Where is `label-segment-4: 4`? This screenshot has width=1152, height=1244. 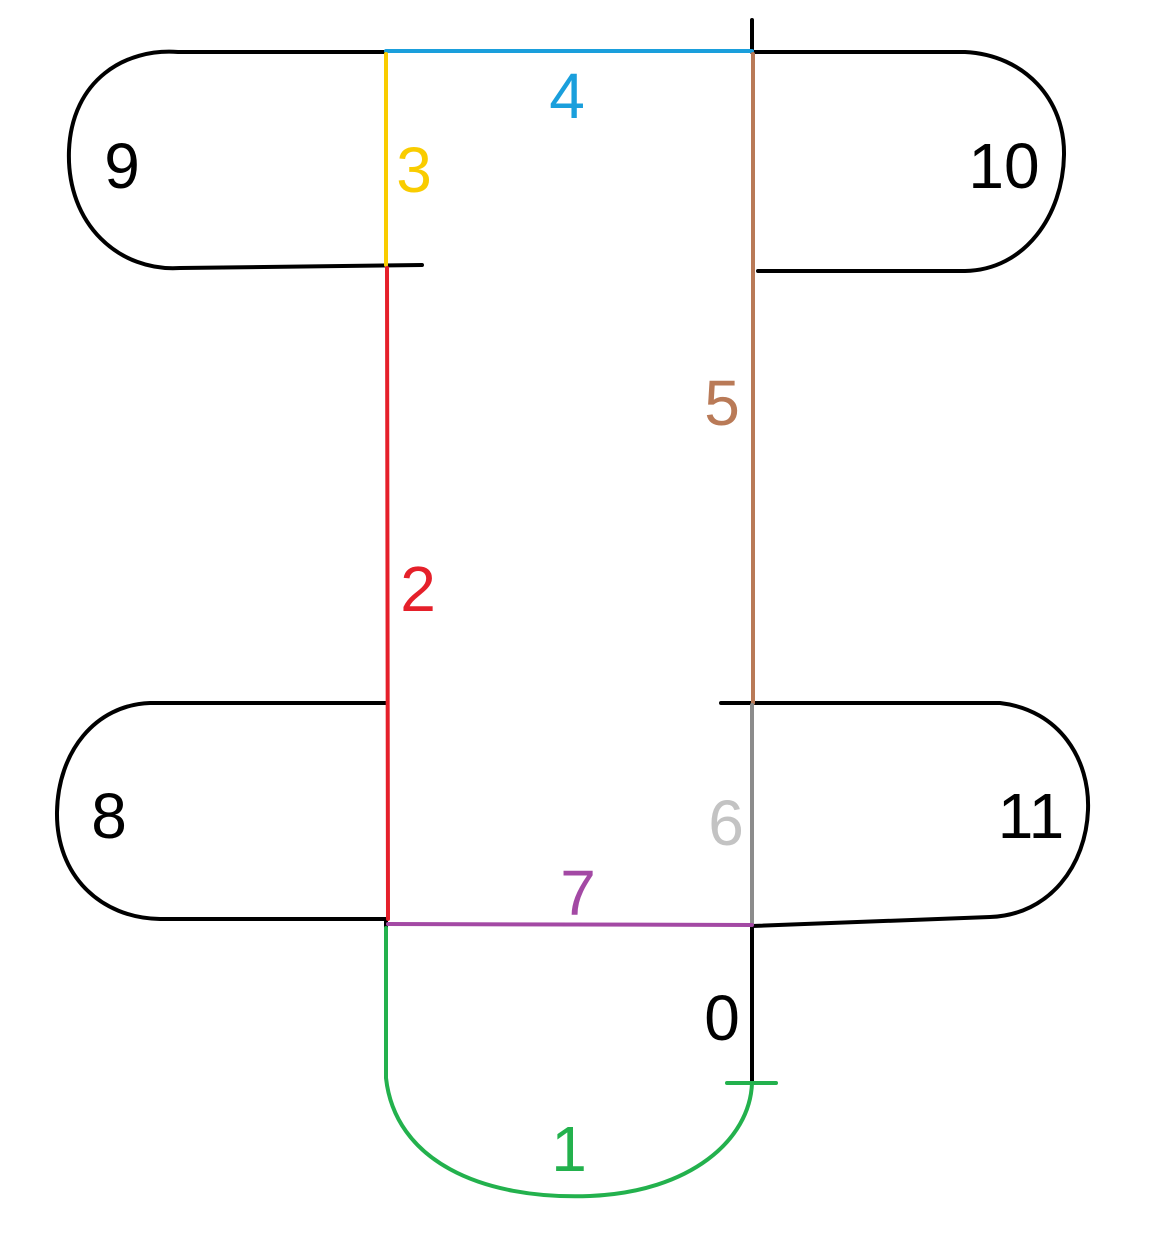
label-segment-4: 4 is located at coordinates (567, 96).